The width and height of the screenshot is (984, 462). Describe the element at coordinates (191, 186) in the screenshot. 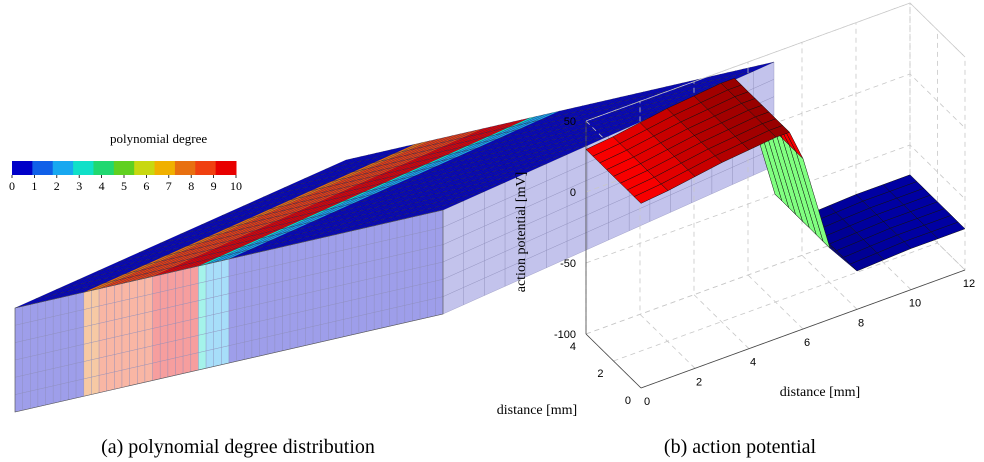

I see `colorbar-tick-label: 8` at that location.